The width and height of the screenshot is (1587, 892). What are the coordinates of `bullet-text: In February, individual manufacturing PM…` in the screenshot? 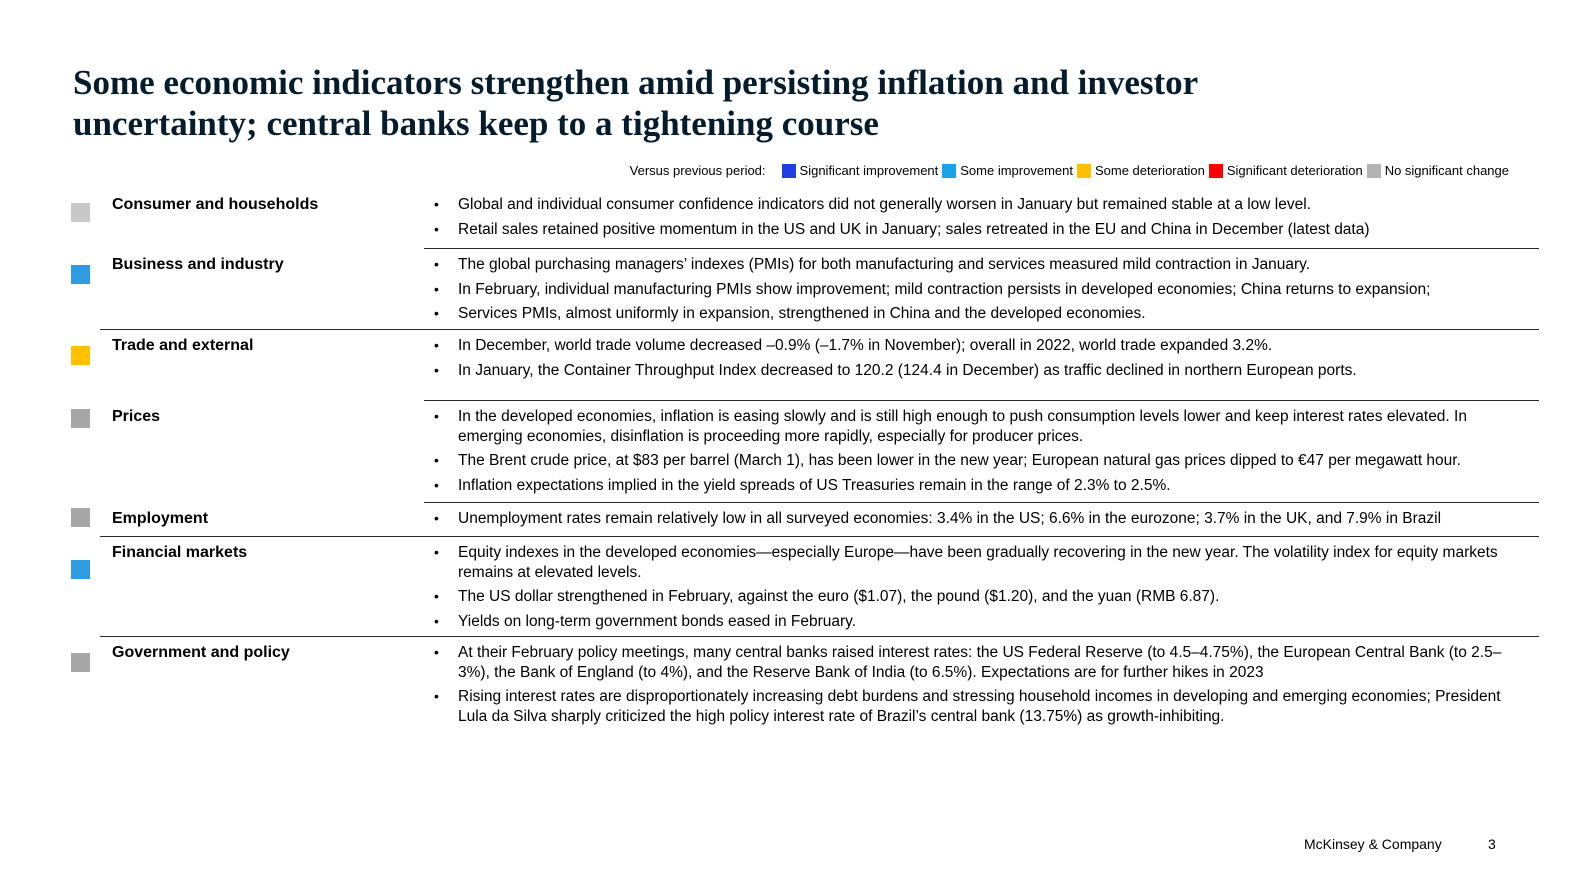 It's located at (944, 289).